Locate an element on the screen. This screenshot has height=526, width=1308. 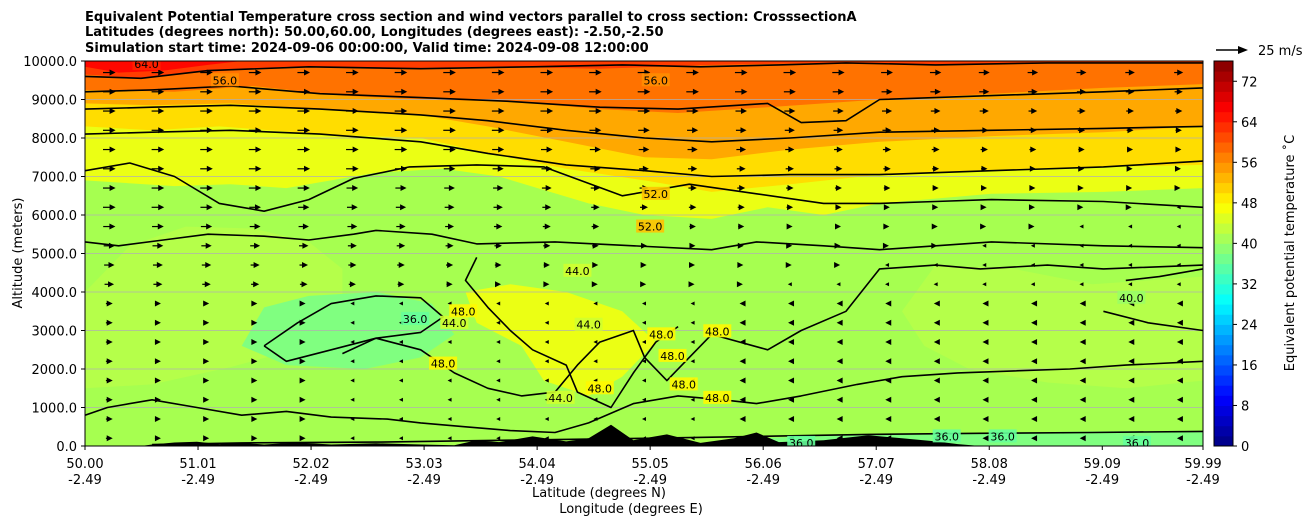
colorbar-tick-label: 16 is located at coordinates (1249, 366).